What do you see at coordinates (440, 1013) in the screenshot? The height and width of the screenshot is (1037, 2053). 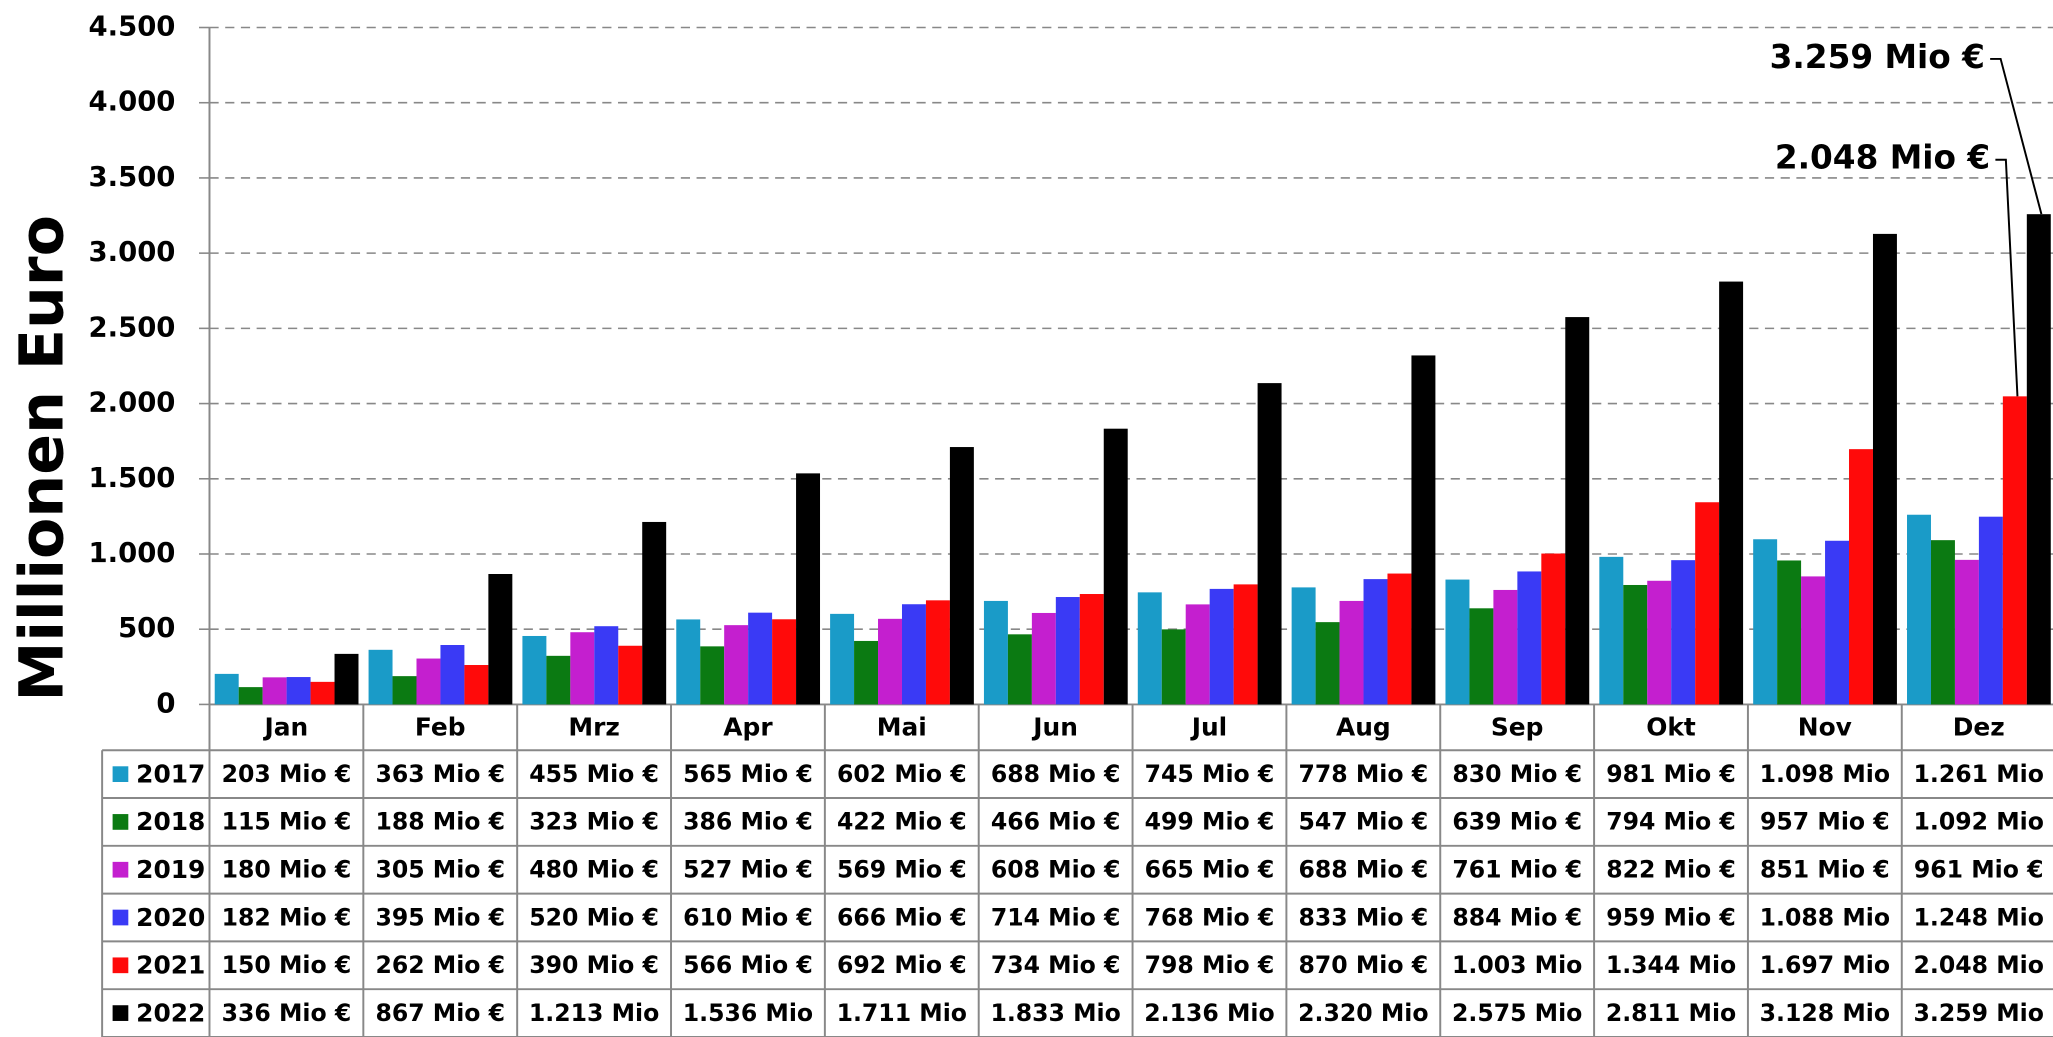 I see `table-cell: 867 Mio €` at bounding box center [440, 1013].